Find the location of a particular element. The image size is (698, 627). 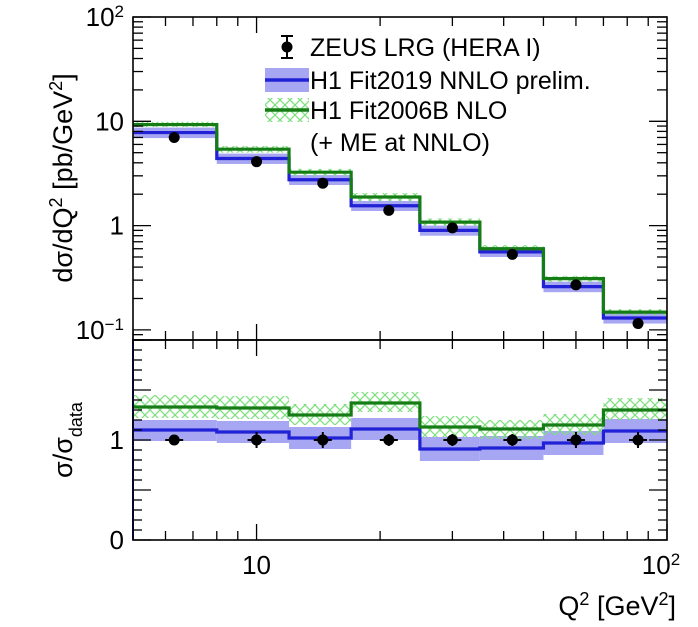

top-y-tick-label: 10 is located at coordinates (109, 121).